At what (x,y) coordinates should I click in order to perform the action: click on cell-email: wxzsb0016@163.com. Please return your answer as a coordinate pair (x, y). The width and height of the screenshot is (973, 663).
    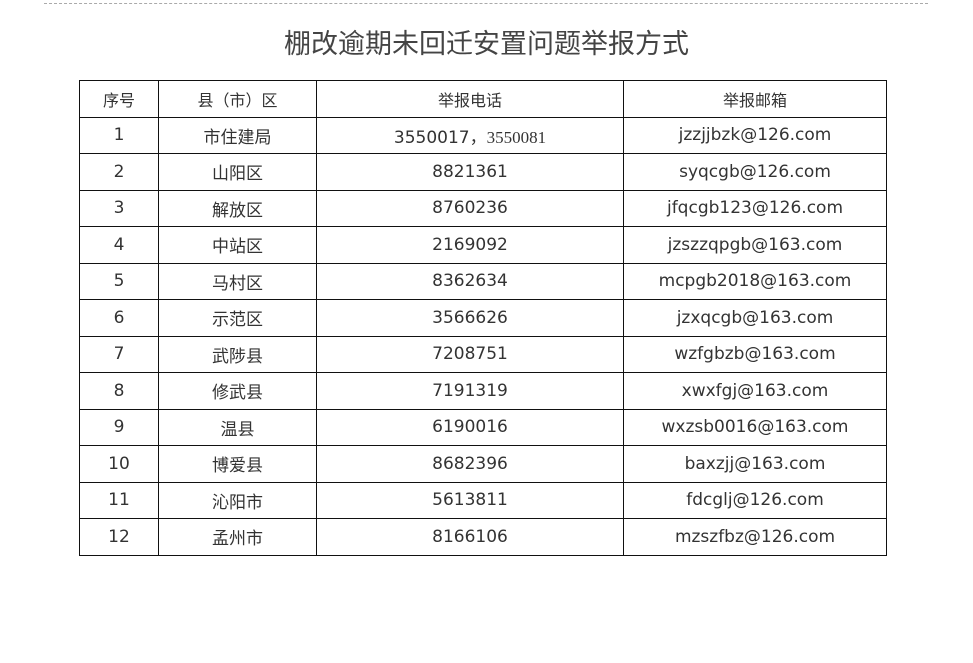
    Looking at the image, I should click on (755, 427).